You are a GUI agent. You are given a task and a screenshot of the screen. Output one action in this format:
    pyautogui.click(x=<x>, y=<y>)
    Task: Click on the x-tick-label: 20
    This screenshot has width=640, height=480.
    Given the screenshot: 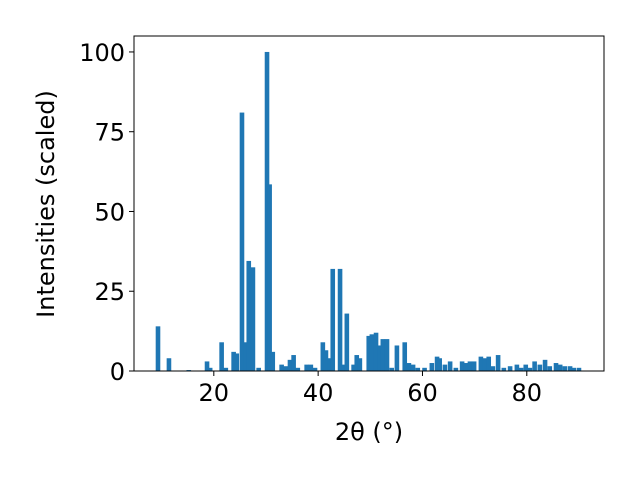 What is the action you would take?
    pyautogui.click(x=214, y=393)
    